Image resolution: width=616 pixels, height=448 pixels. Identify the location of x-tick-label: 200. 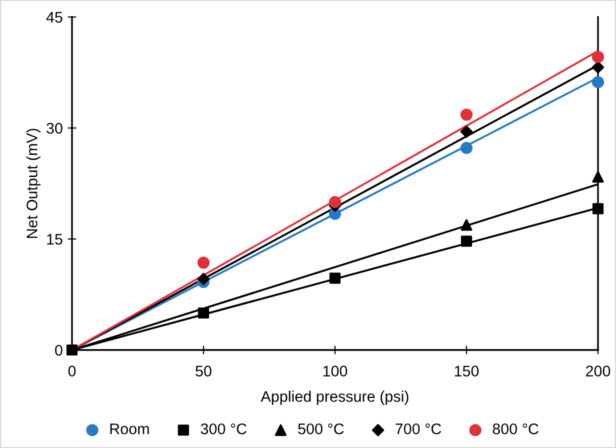
(598, 371).